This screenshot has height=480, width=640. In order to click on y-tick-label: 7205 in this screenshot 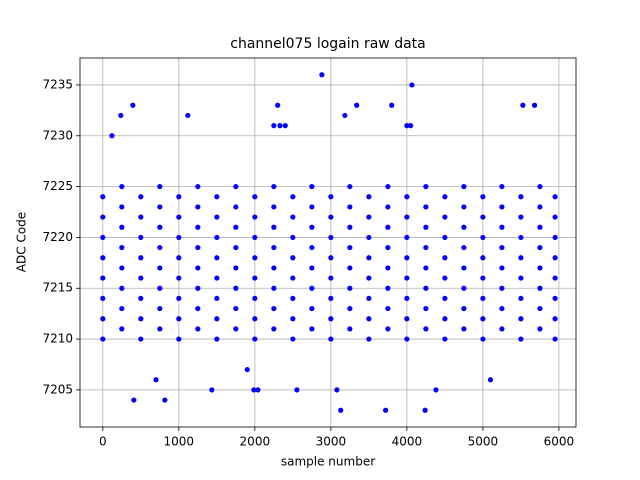, I will do `click(57, 389)`.